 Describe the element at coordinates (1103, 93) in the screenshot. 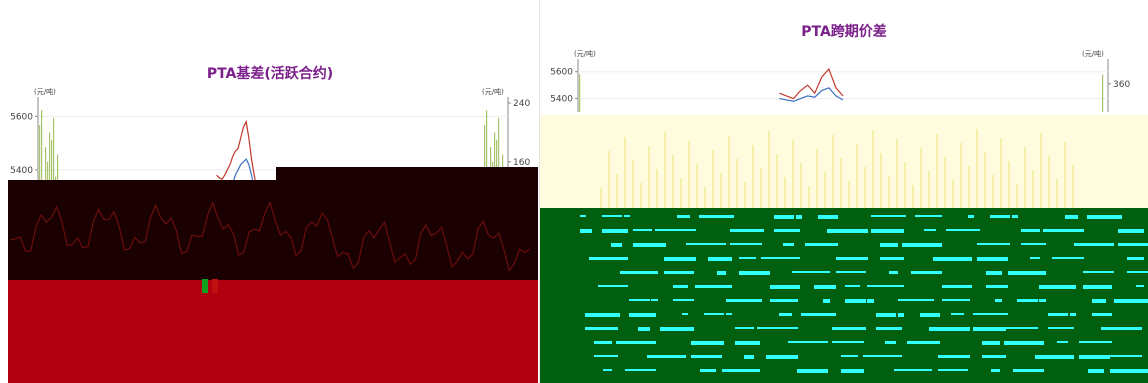

I see `bar-right-edge` at that location.